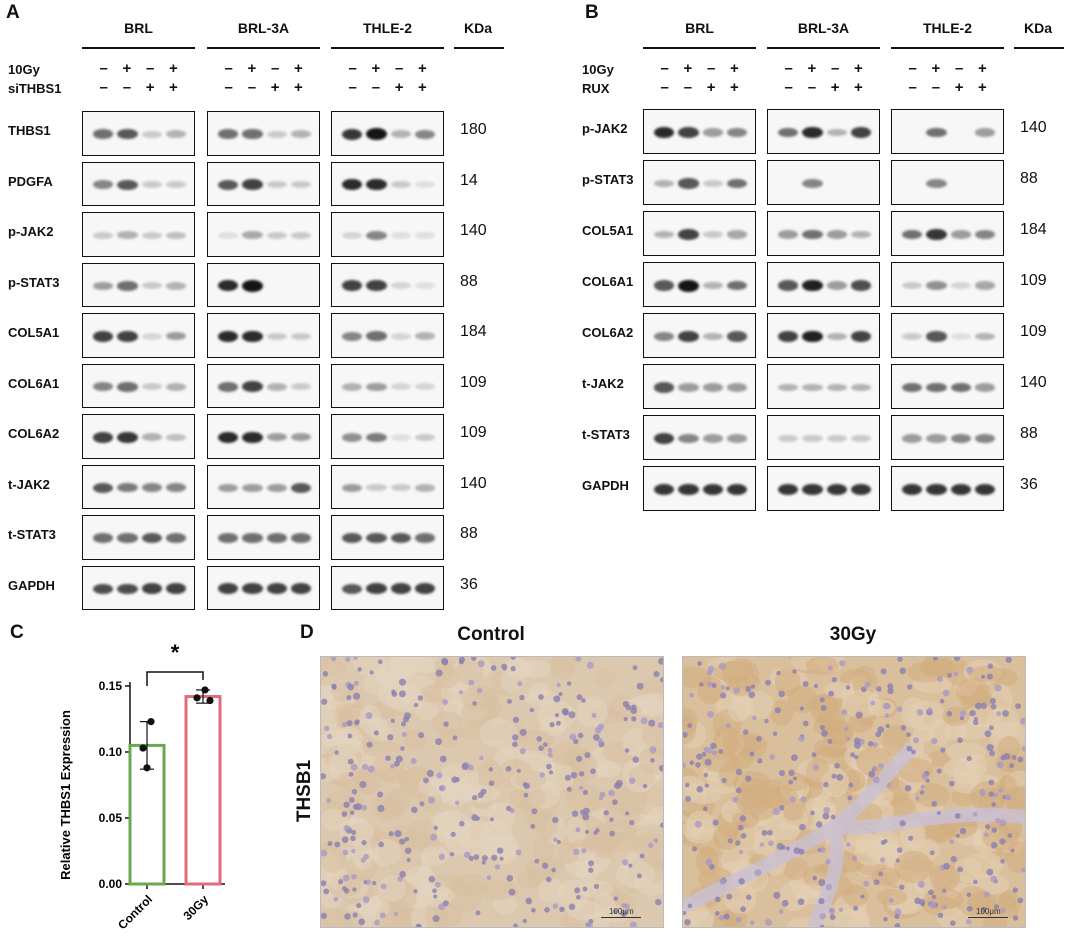  What do you see at coordinates (34, 433) in the screenshot?
I see `protein-label-col6a2: COL6A2` at bounding box center [34, 433].